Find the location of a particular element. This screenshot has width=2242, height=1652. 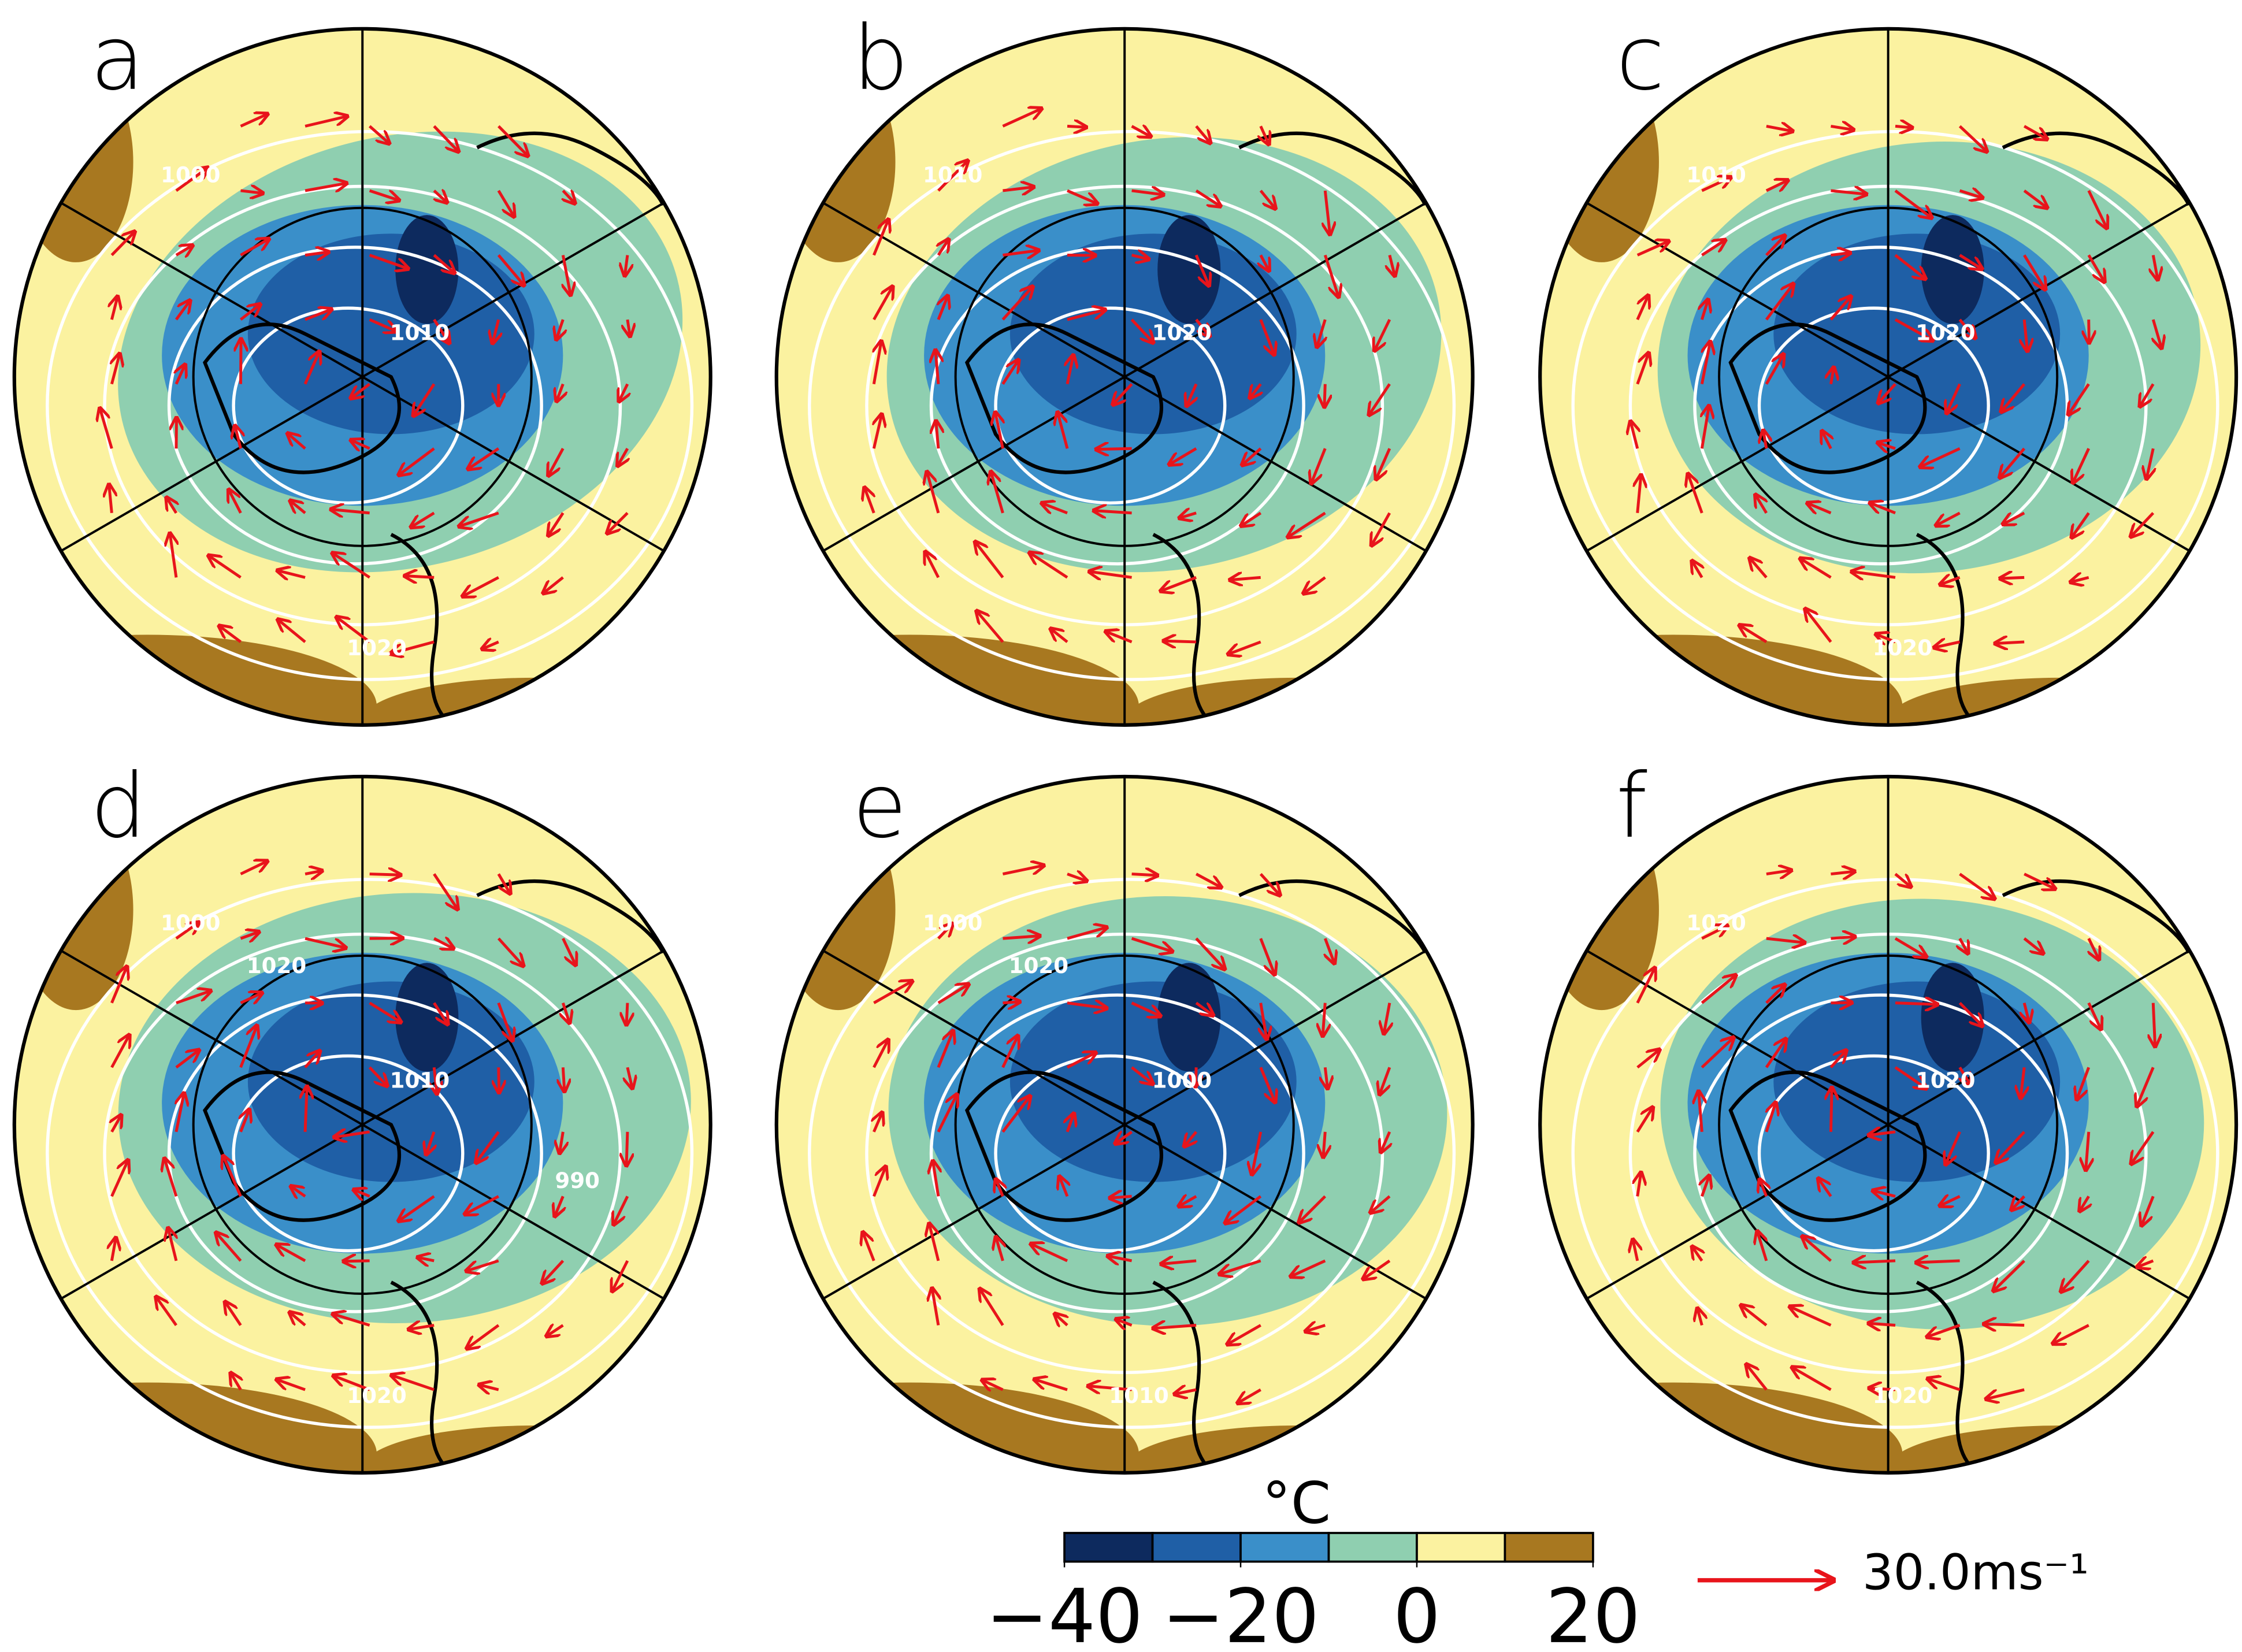

panel-border is located at coordinates (1124, 377).